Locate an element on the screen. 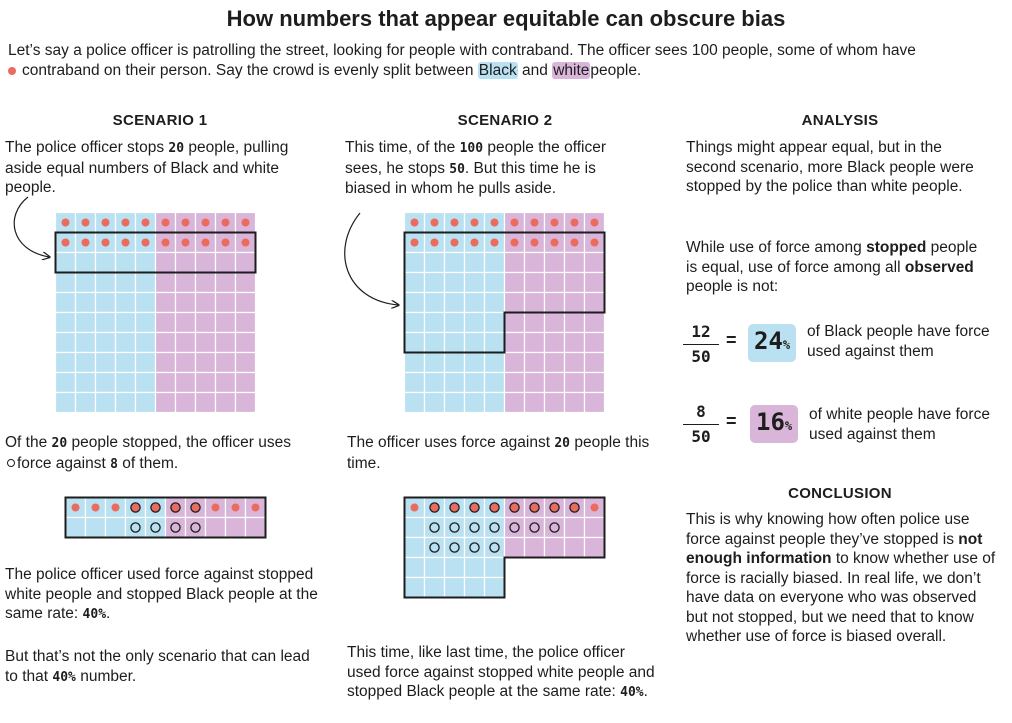 This screenshot has width=1012, height=723. conc-bold: not enough information is located at coordinates (834, 549).